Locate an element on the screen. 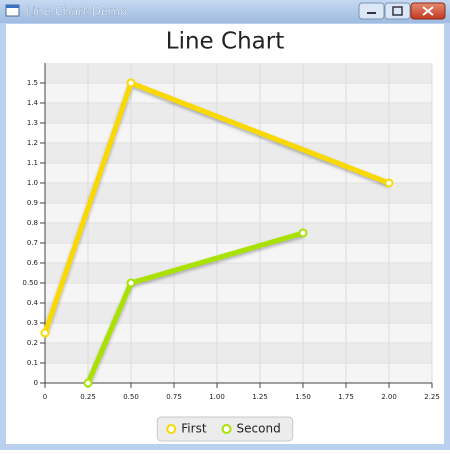  minimize-button is located at coordinates (371, 11).